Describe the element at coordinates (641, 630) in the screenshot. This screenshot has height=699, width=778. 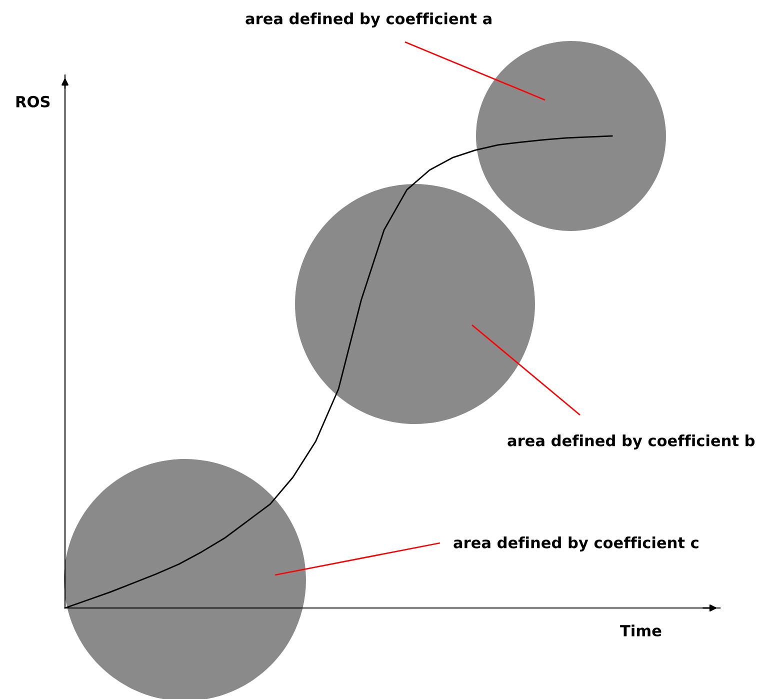
I see `x-axis-title: Time` at that location.